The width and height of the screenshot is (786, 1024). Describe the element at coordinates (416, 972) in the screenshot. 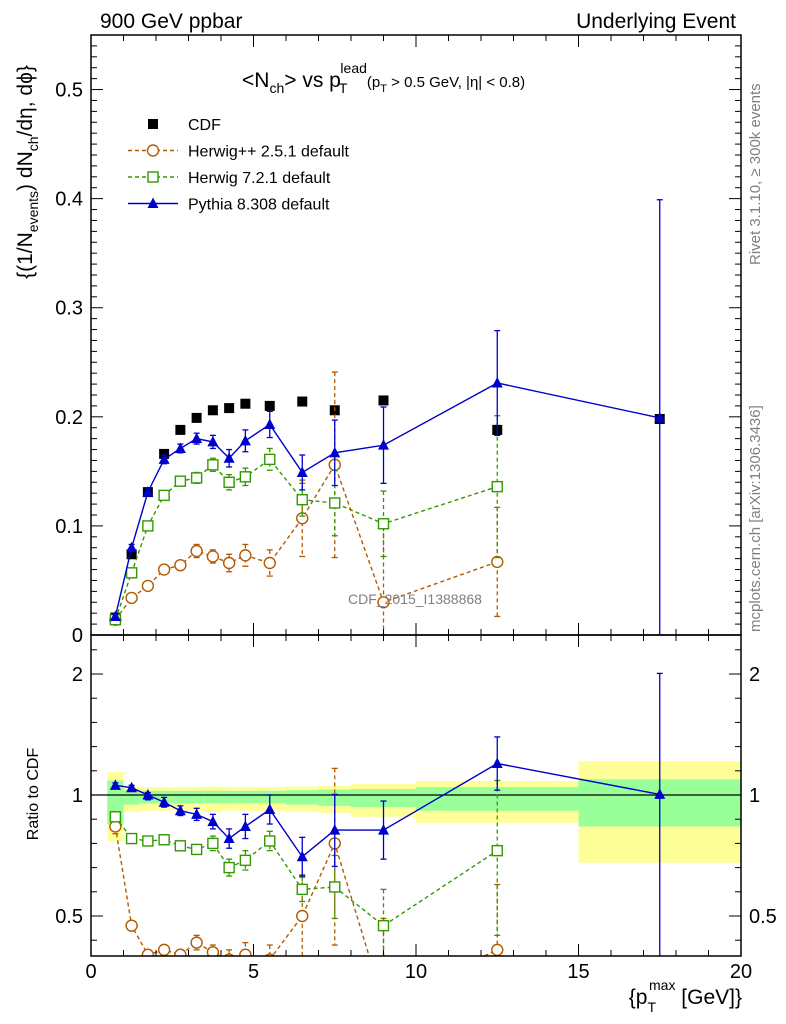

I see `x-tick-label: 10` at that location.